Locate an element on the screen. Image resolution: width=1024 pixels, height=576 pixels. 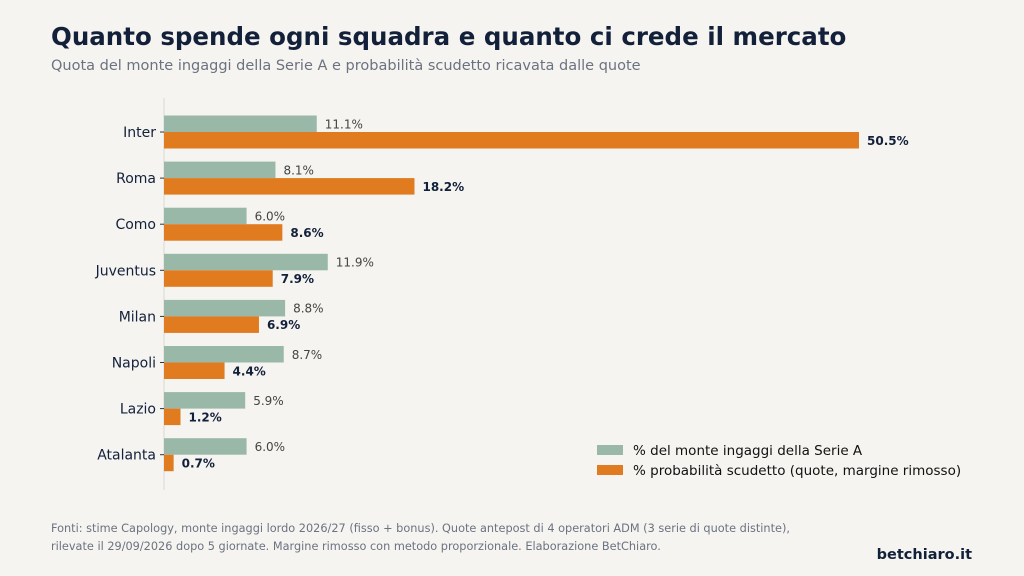
category-label-juventus: Juventus is located at coordinates (125, 271).